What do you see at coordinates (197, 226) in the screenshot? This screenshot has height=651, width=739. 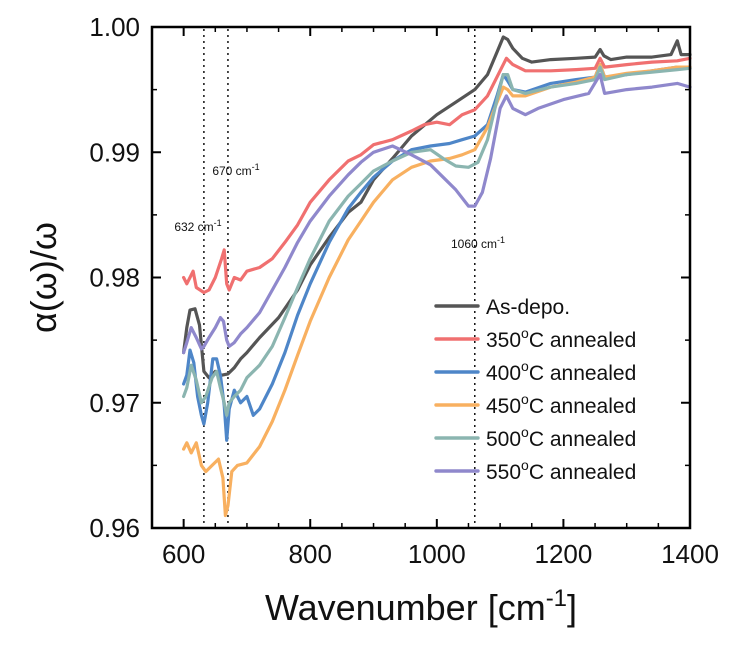 I see `annotation-label: 632 cm-1` at bounding box center [197, 226].